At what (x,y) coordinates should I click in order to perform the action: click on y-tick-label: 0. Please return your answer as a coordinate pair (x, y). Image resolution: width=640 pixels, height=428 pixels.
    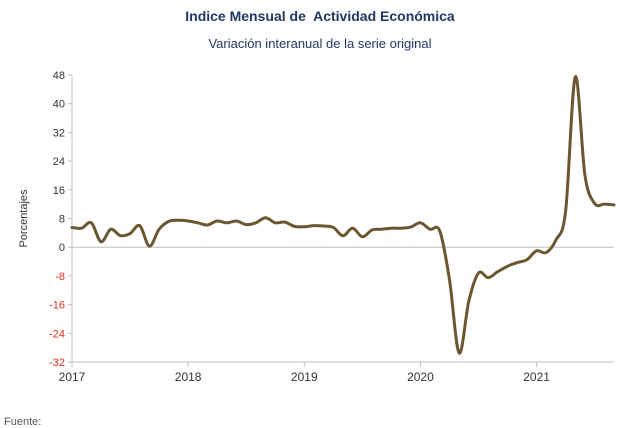
    Looking at the image, I should click on (62, 248).